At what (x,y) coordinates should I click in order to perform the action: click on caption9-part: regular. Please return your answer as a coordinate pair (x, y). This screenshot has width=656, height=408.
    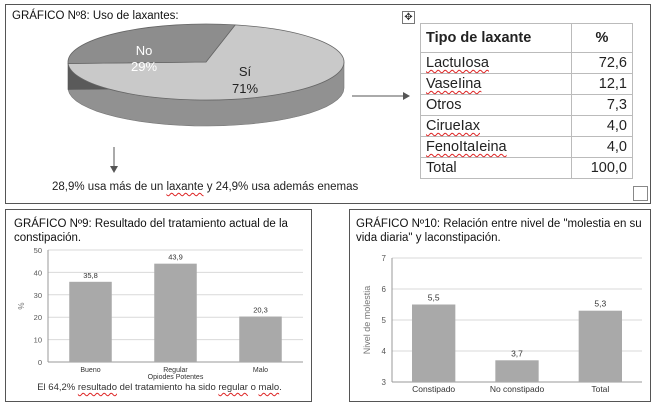
    Looking at the image, I should click on (233, 387).